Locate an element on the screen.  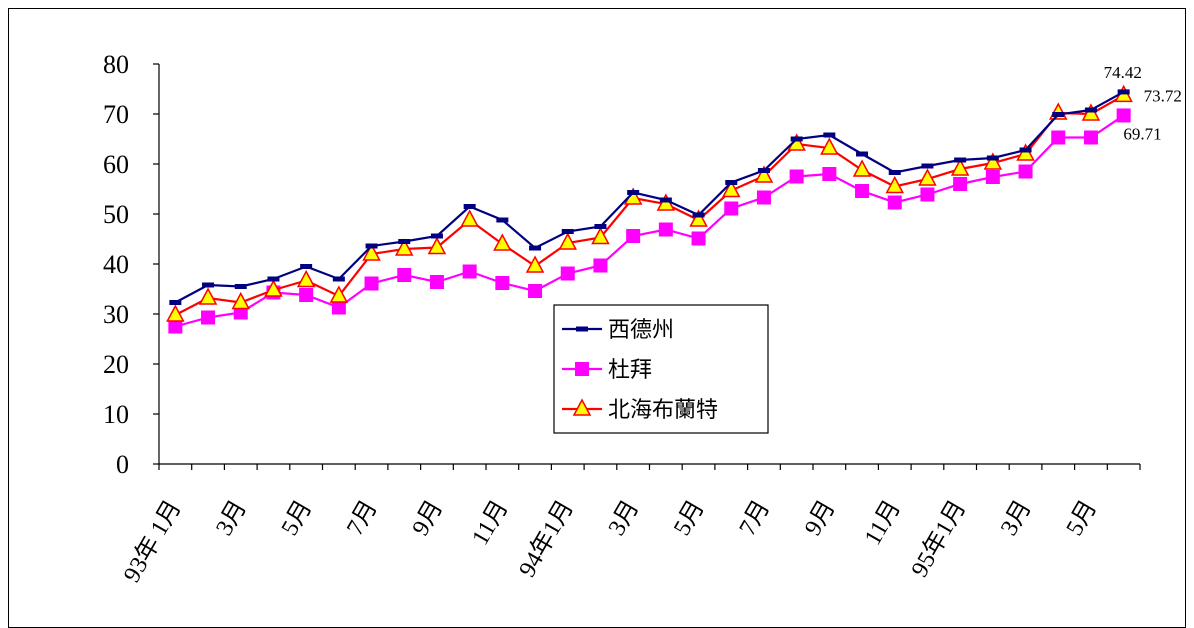
x-tick-label: 93年 1月 is located at coordinates (152, 541).